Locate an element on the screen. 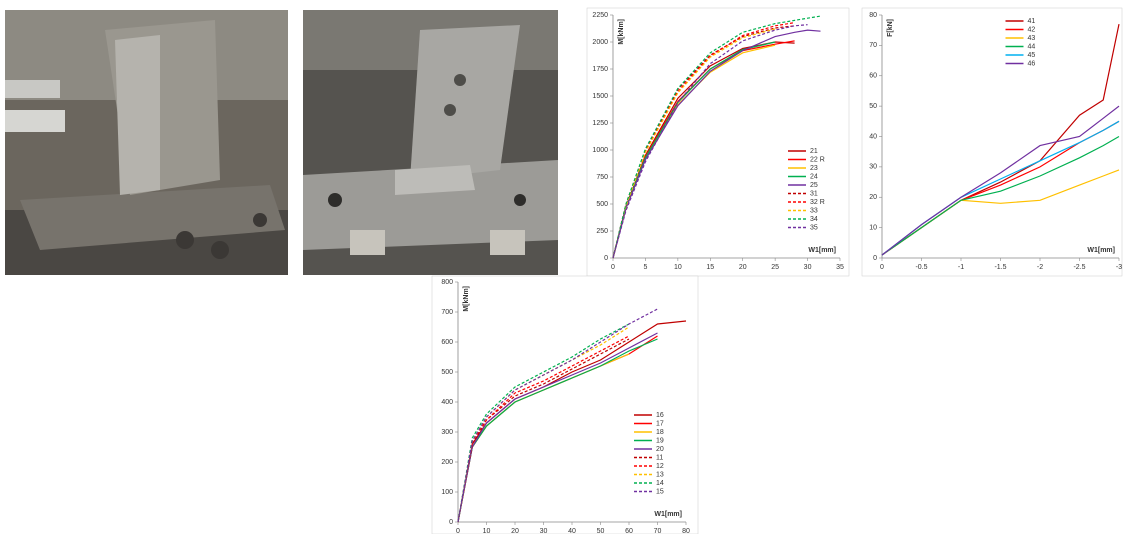  x-tick-label: 50 is located at coordinates (601, 531).